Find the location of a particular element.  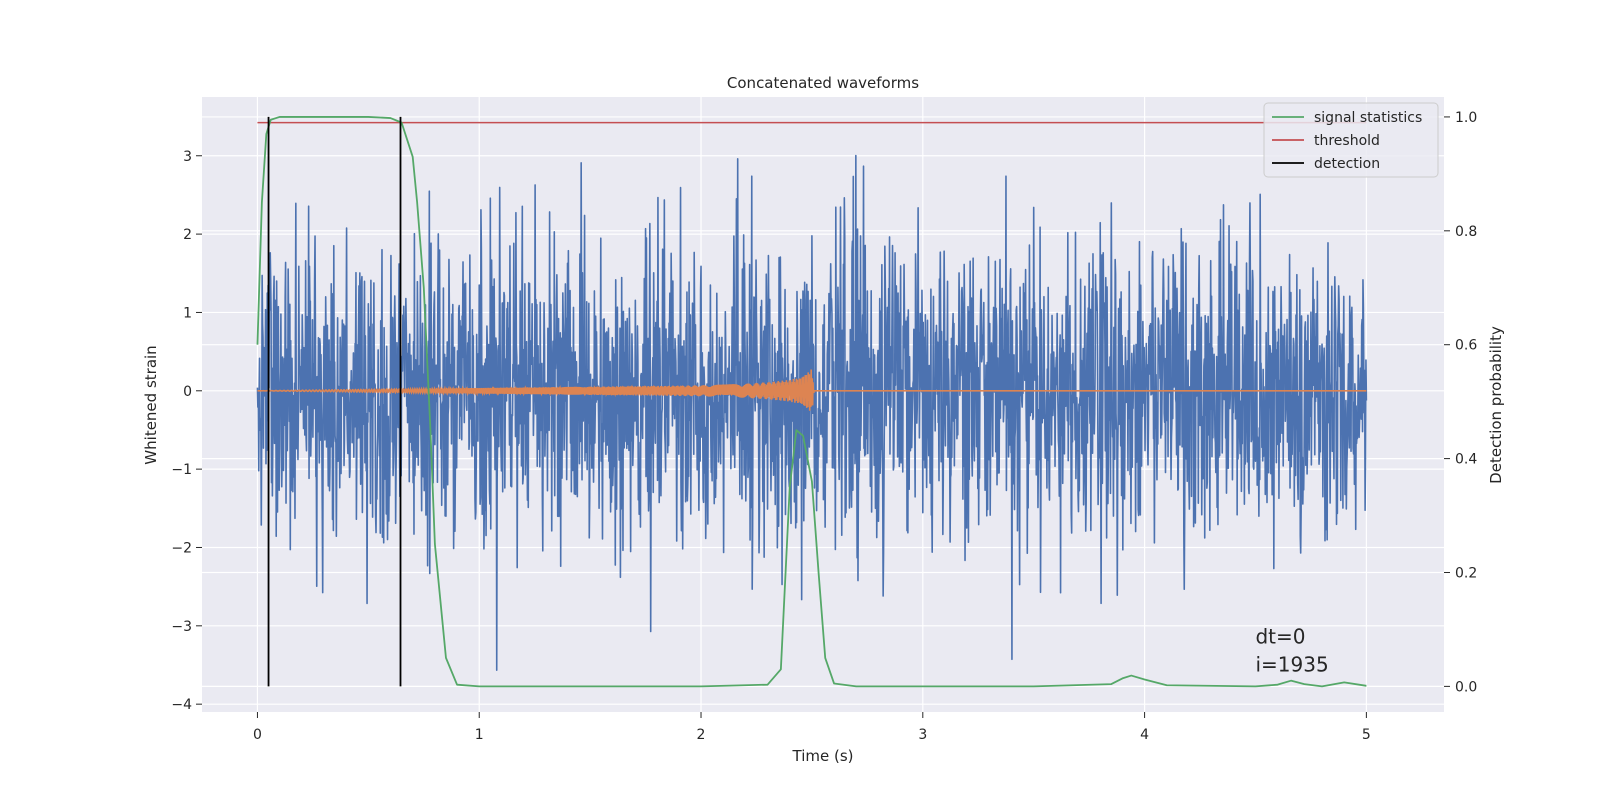

y2-tick-label: 0.8 is located at coordinates (1466, 232).